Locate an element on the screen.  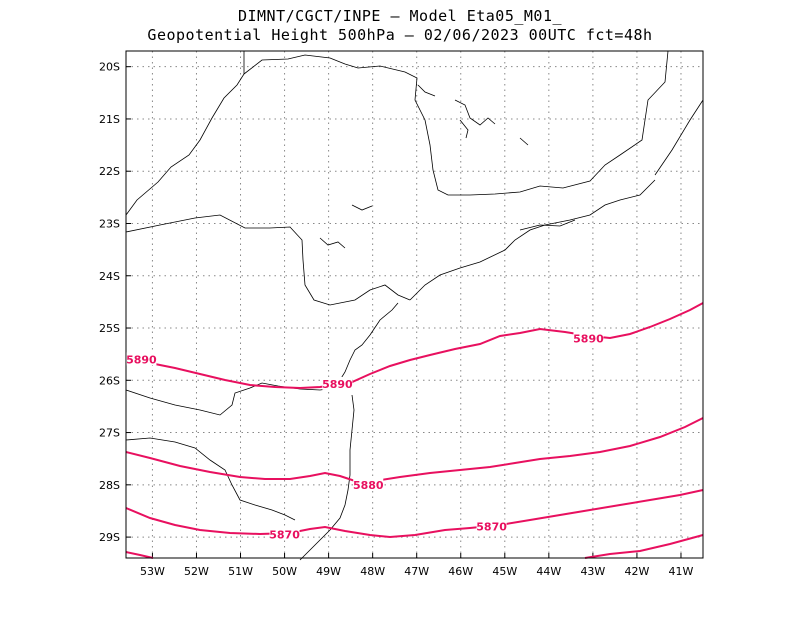
lon-label-44W: 44W is located at coordinates (548, 571).